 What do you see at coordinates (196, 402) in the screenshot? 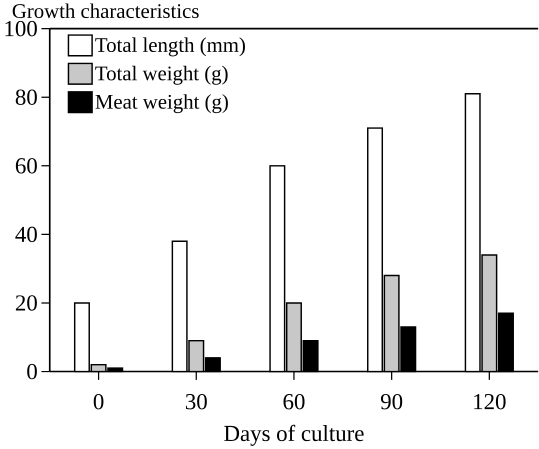
I see `x-tick-label: 30` at bounding box center [196, 402].